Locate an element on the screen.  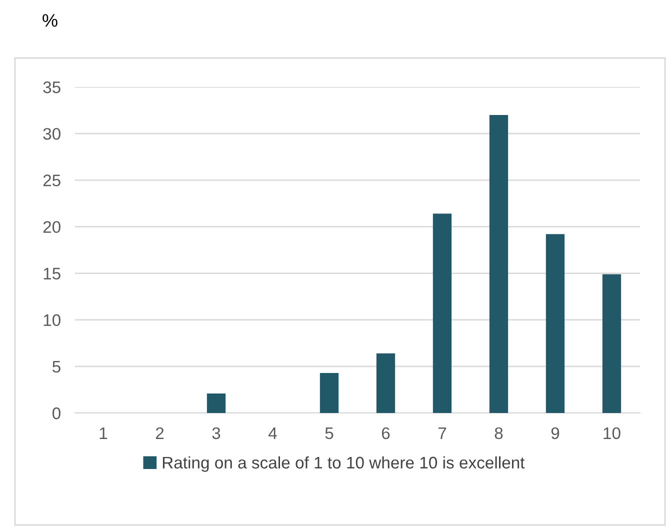
y-tick-label: 20 is located at coordinates (51, 227).